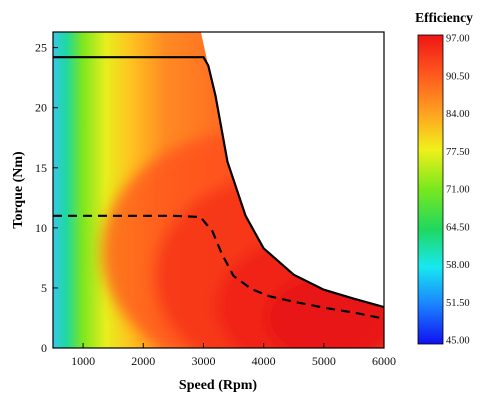 The width and height of the screenshot is (485, 396). What do you see at coordinates (458, 227) in the screenshot?
I see `colorbar-tick-label: 64.50` at bounding box center [458, 227].